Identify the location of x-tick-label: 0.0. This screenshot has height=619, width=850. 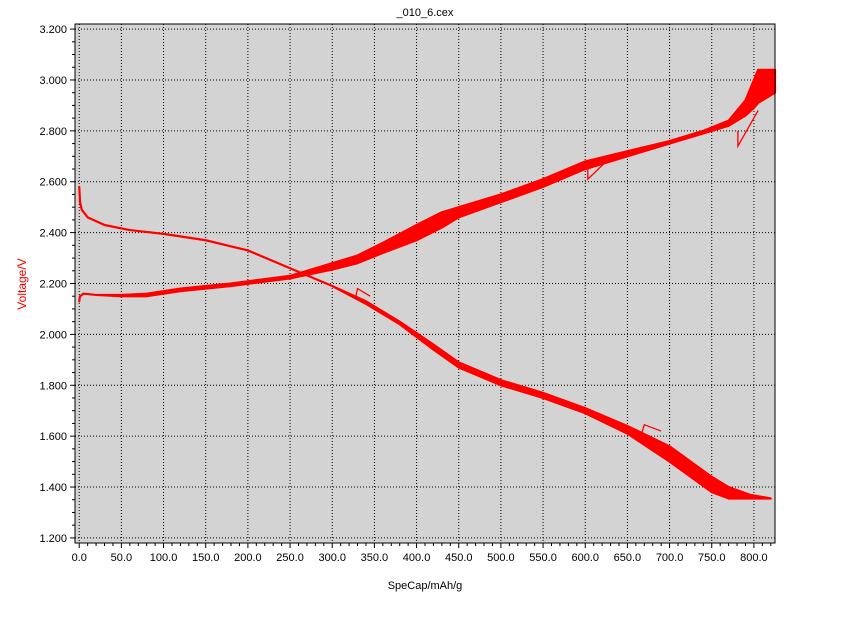
(79, 558).